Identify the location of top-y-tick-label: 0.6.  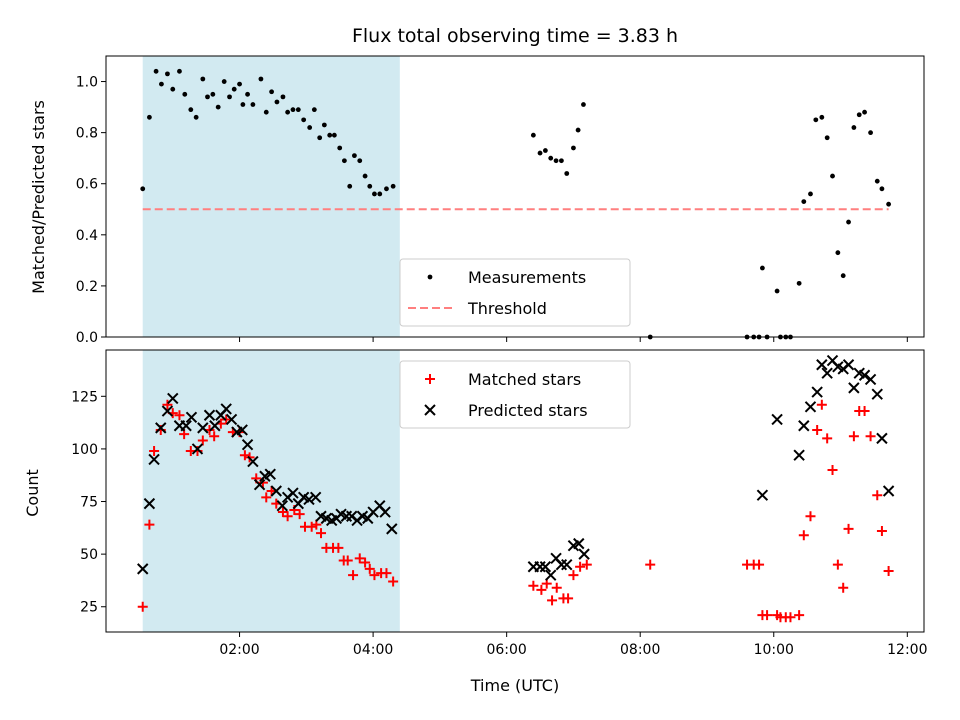
(87, 185).